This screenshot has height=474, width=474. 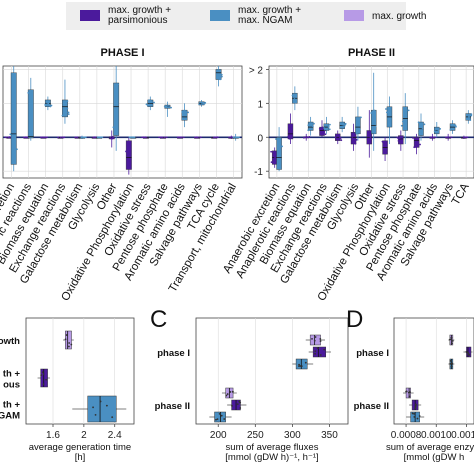 What do you see at coordinates (218, 435) in the screenshot?
I see `x-tick-label: 200` at bounding box center [218, 435].